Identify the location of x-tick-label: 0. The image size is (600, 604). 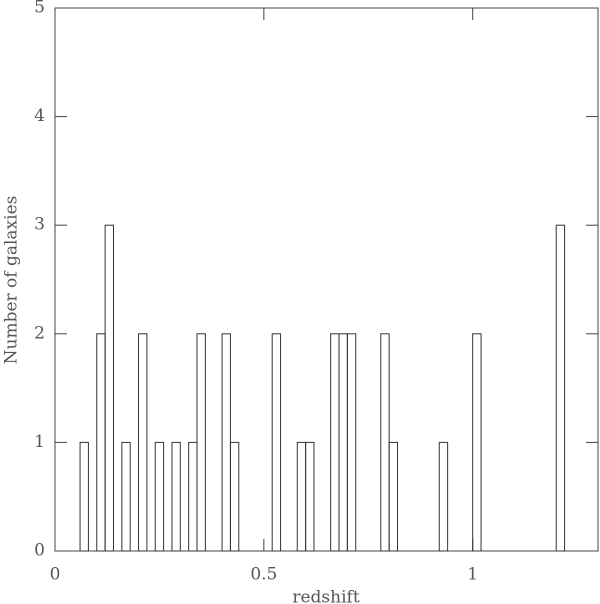
(55, 575).